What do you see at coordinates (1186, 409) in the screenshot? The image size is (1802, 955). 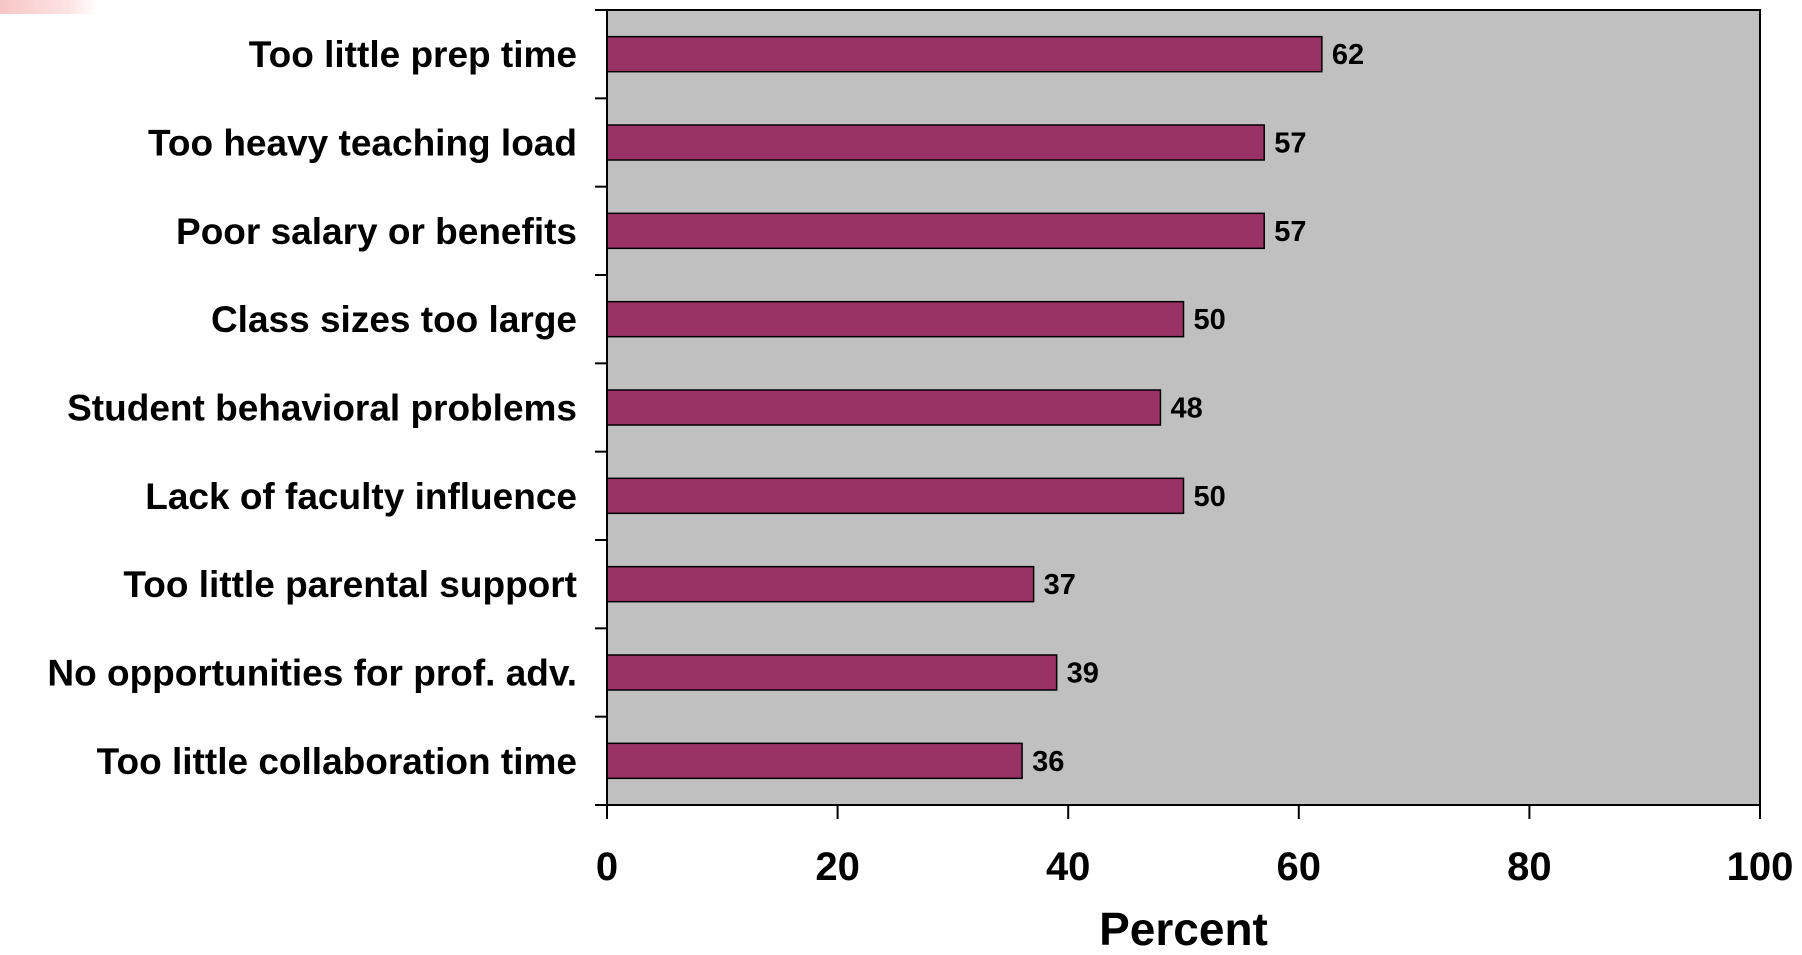 I see `value-label-4: 48` at bounding box center [1186, 409].